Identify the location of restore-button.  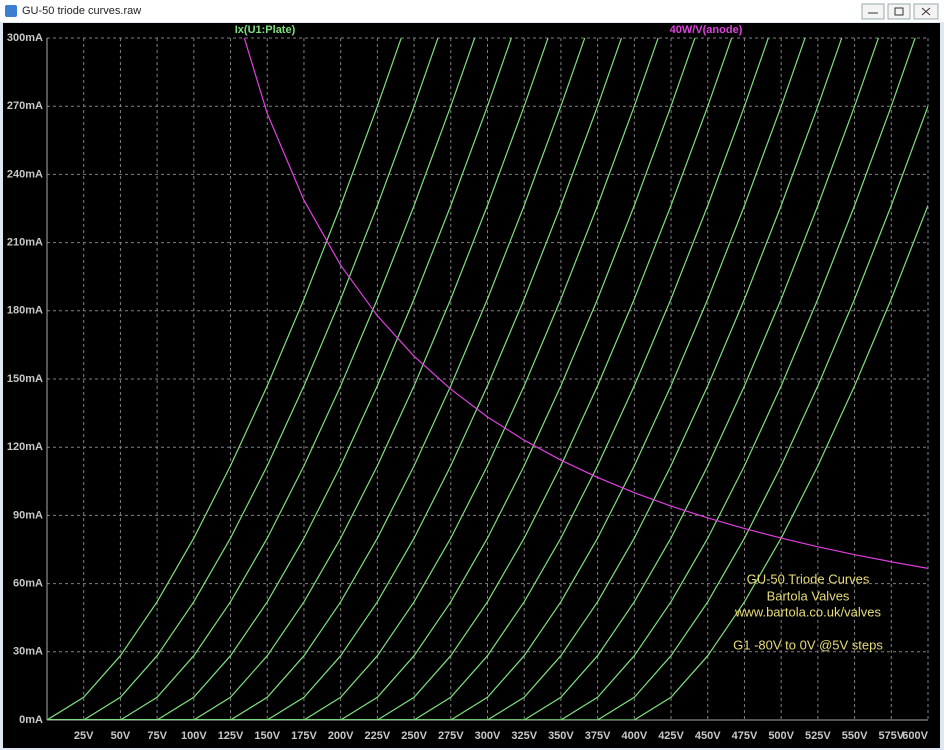
(899, 11).